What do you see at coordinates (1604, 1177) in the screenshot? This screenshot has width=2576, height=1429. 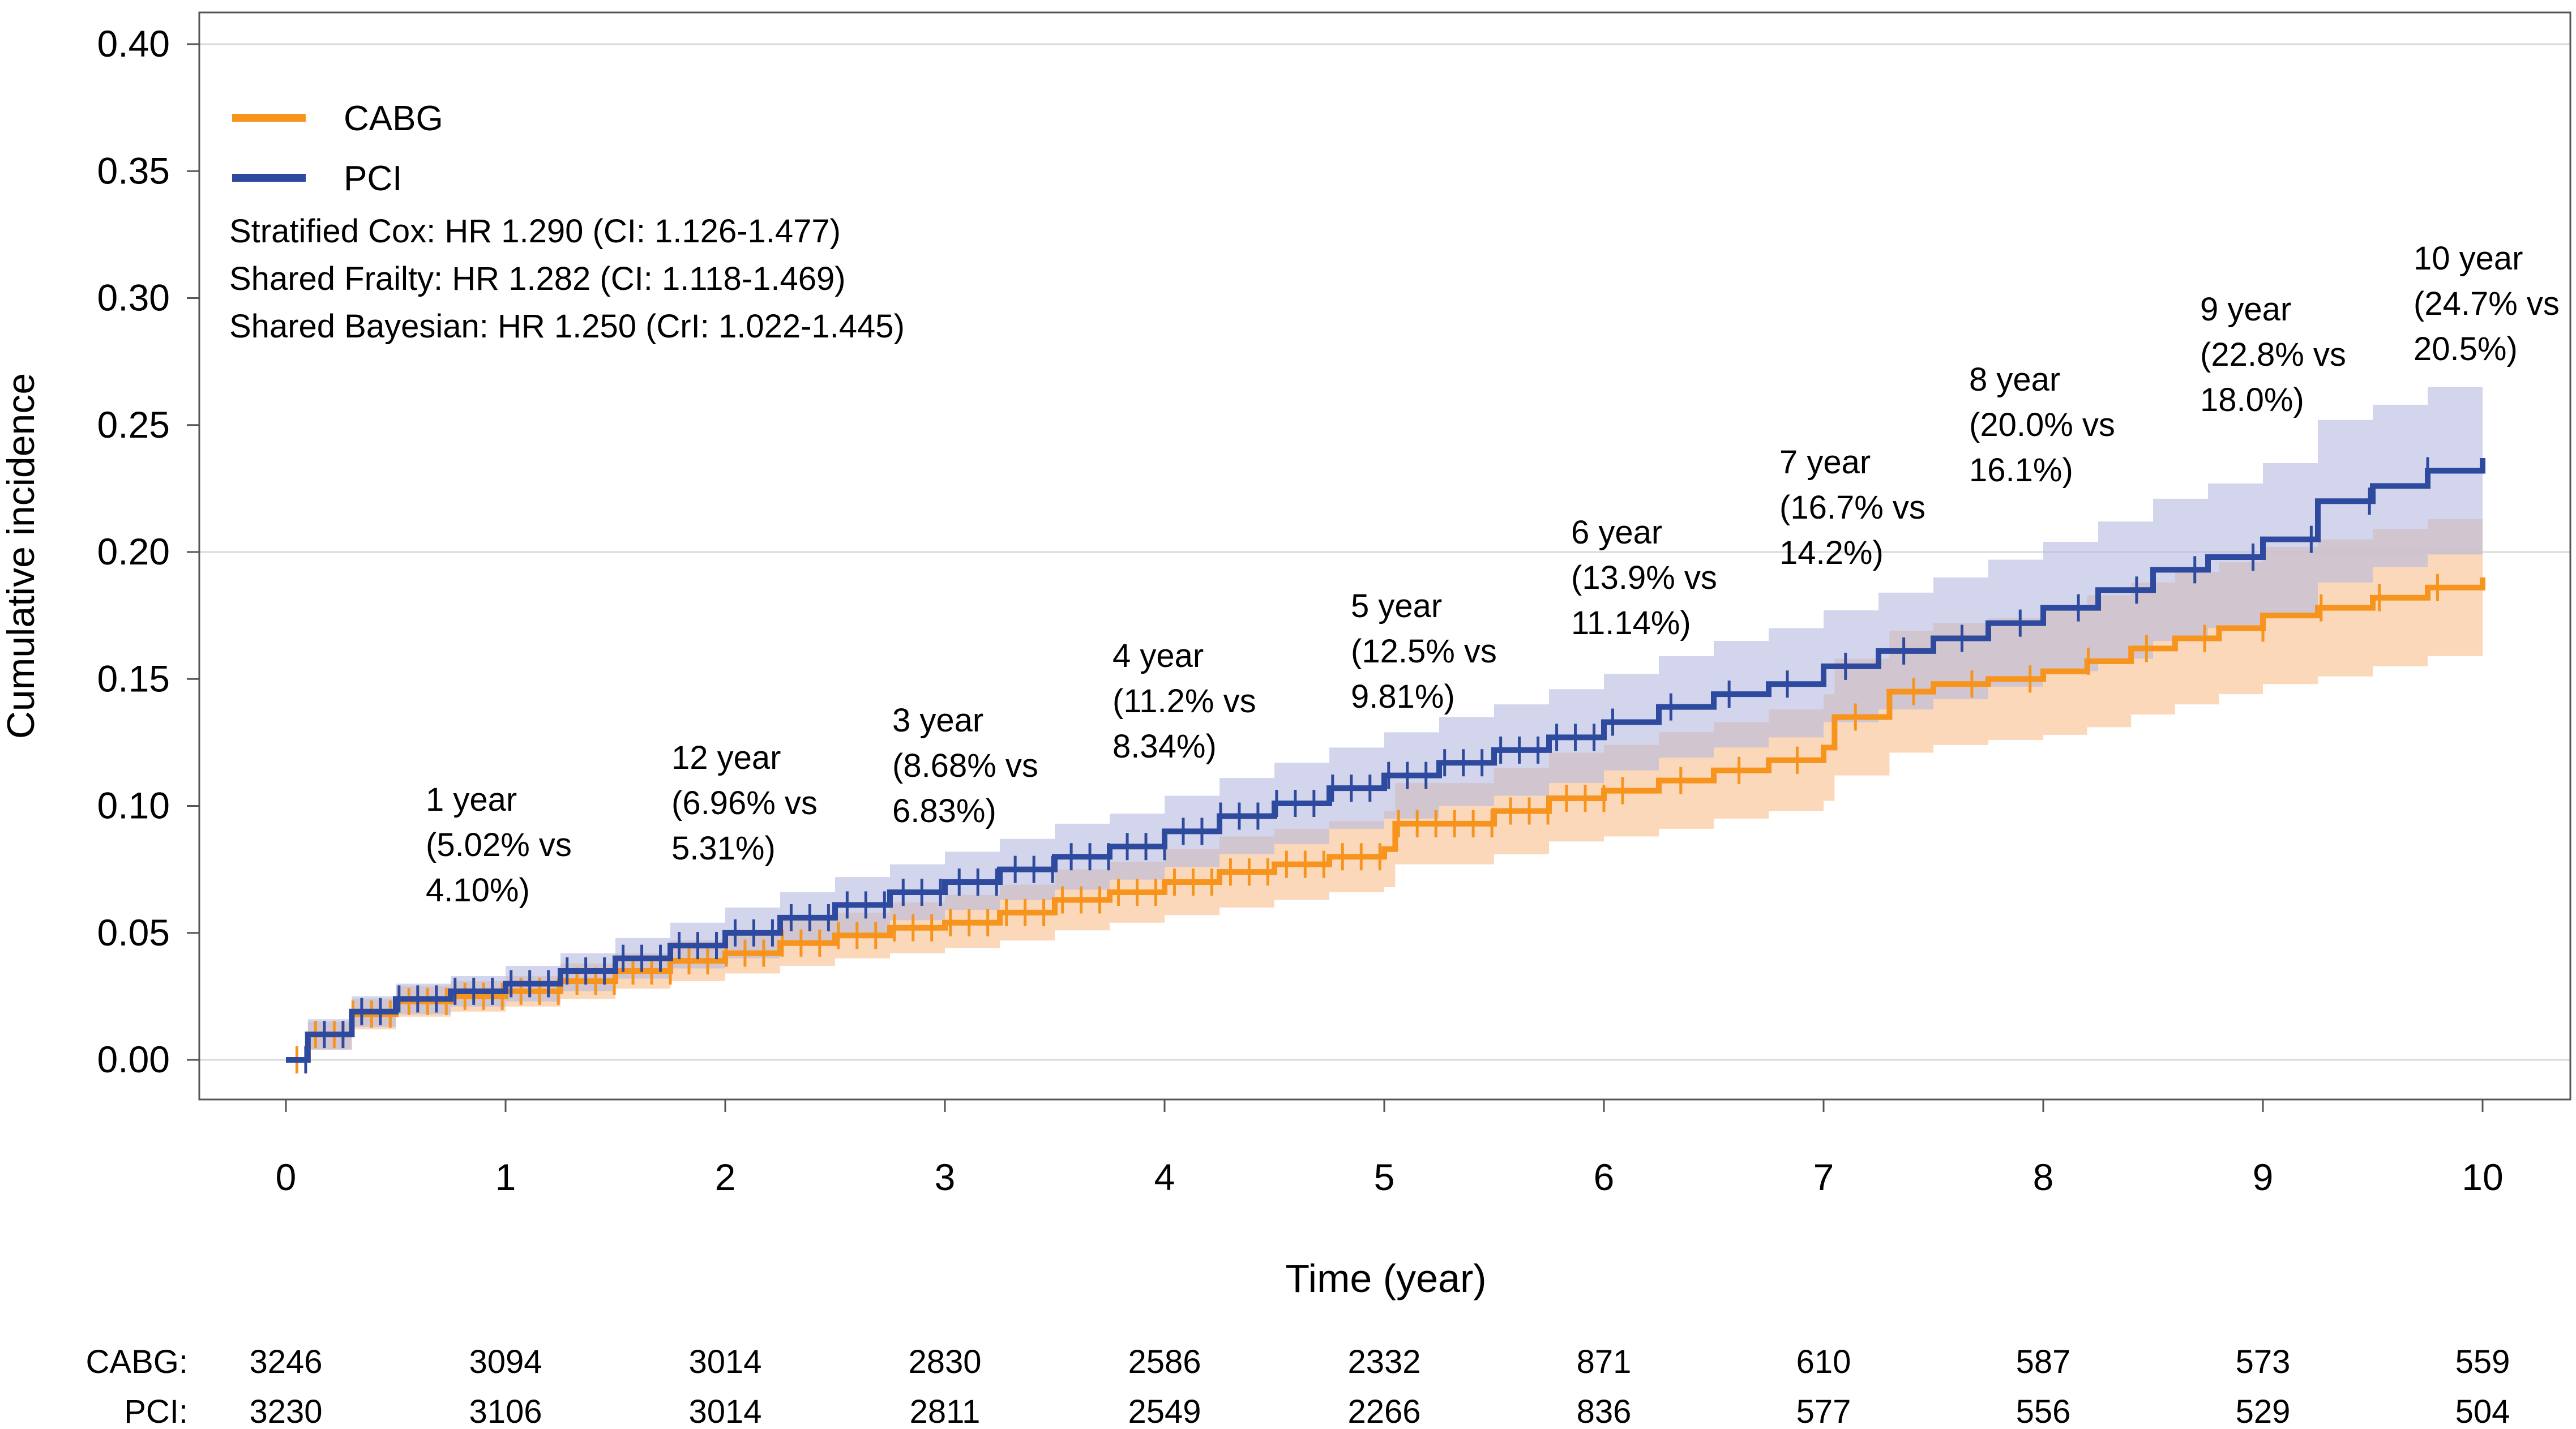 I see `x-tick-label: 6` at bounding box center [1604, 1177].